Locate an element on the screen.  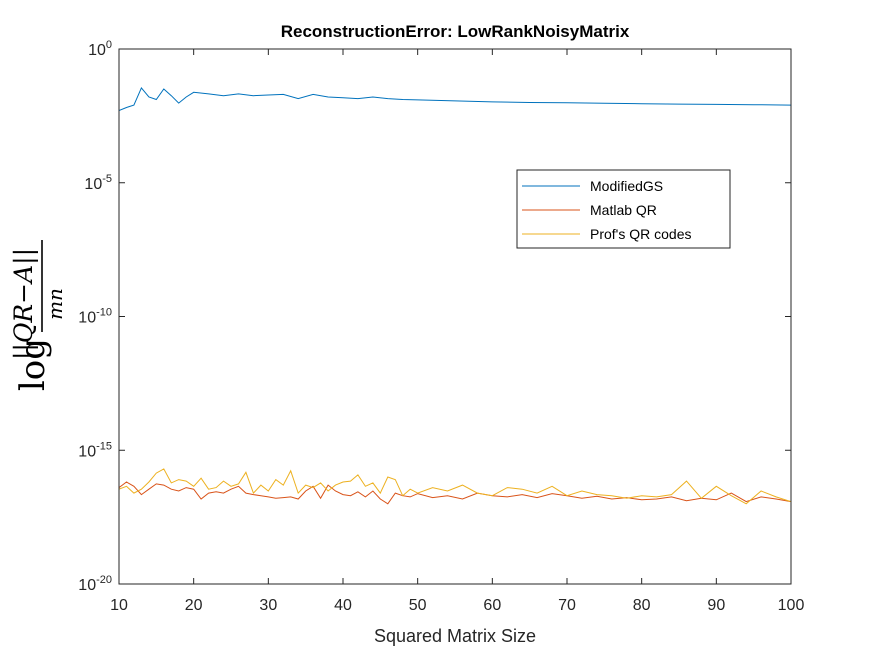
x-tick-label: 90 is located at coordinates (716, 605).